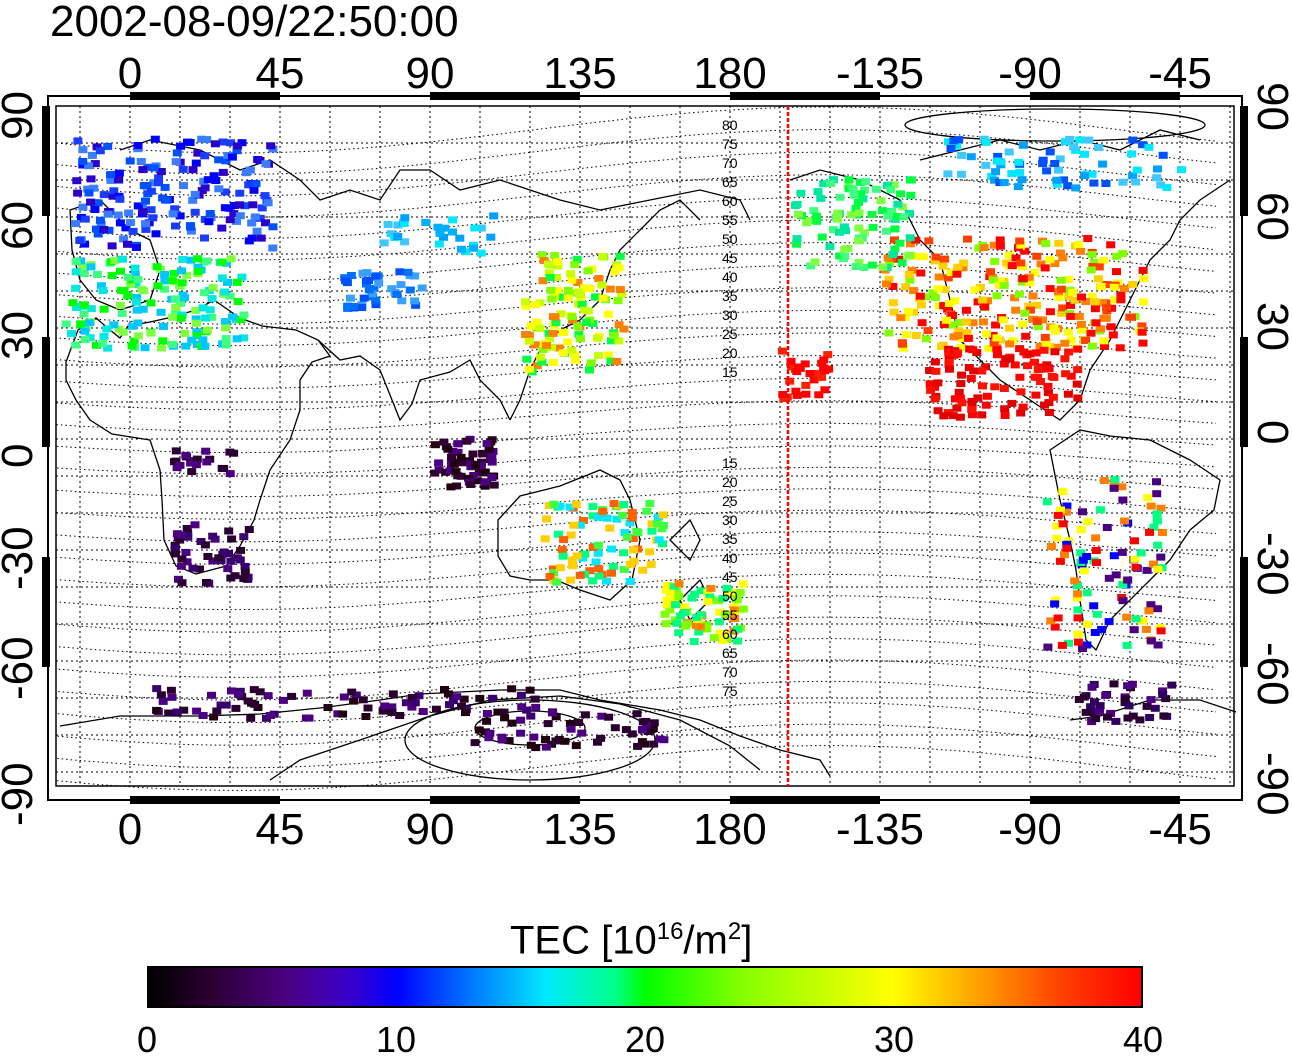 Image resolution: width=1292 pixels, height=1060 pixels. What do you see at coordinates (1270, 674) in the screenshot?
I see `right-latitude-label: -60` at bounding box center [1270, 674].